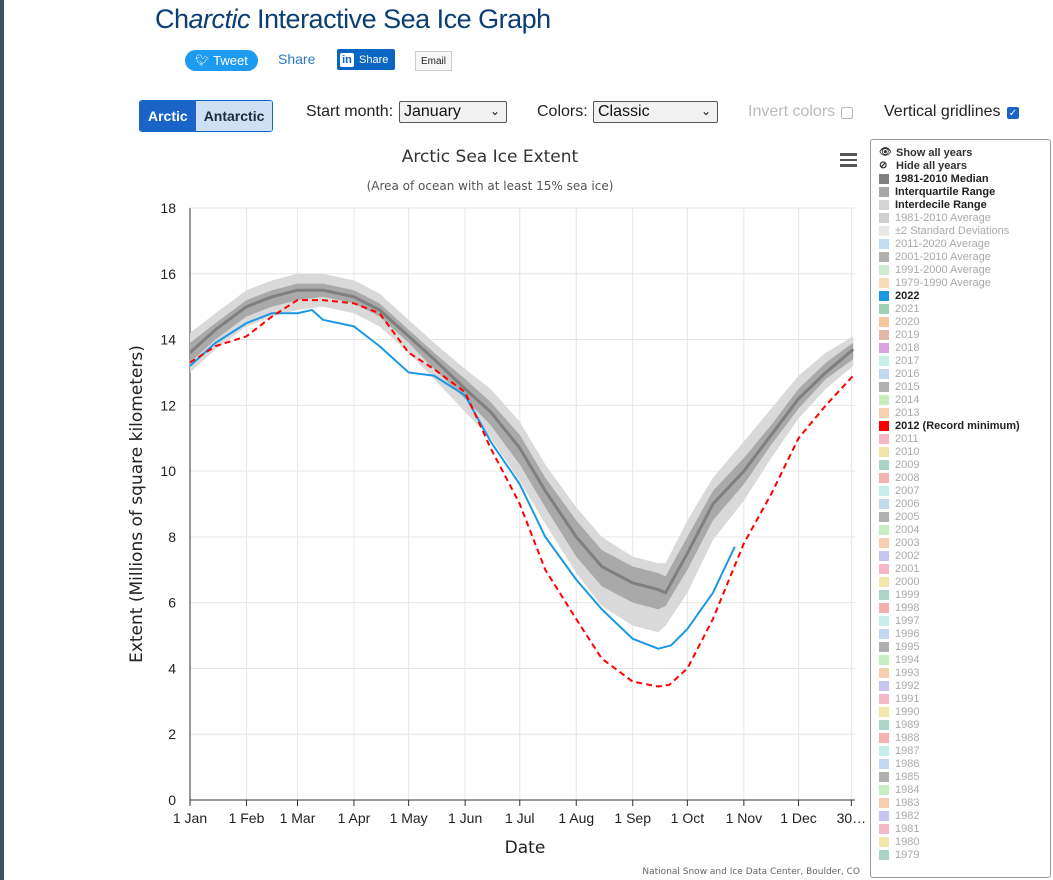  I want to click on legend-item: 2010, so click(899, 451).